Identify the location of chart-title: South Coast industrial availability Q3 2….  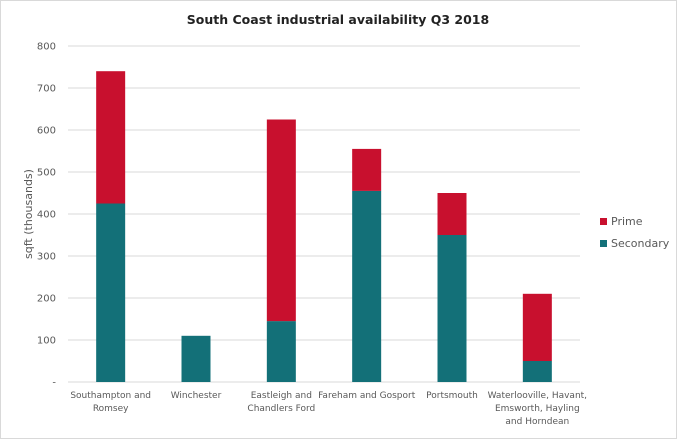
(338, 19).